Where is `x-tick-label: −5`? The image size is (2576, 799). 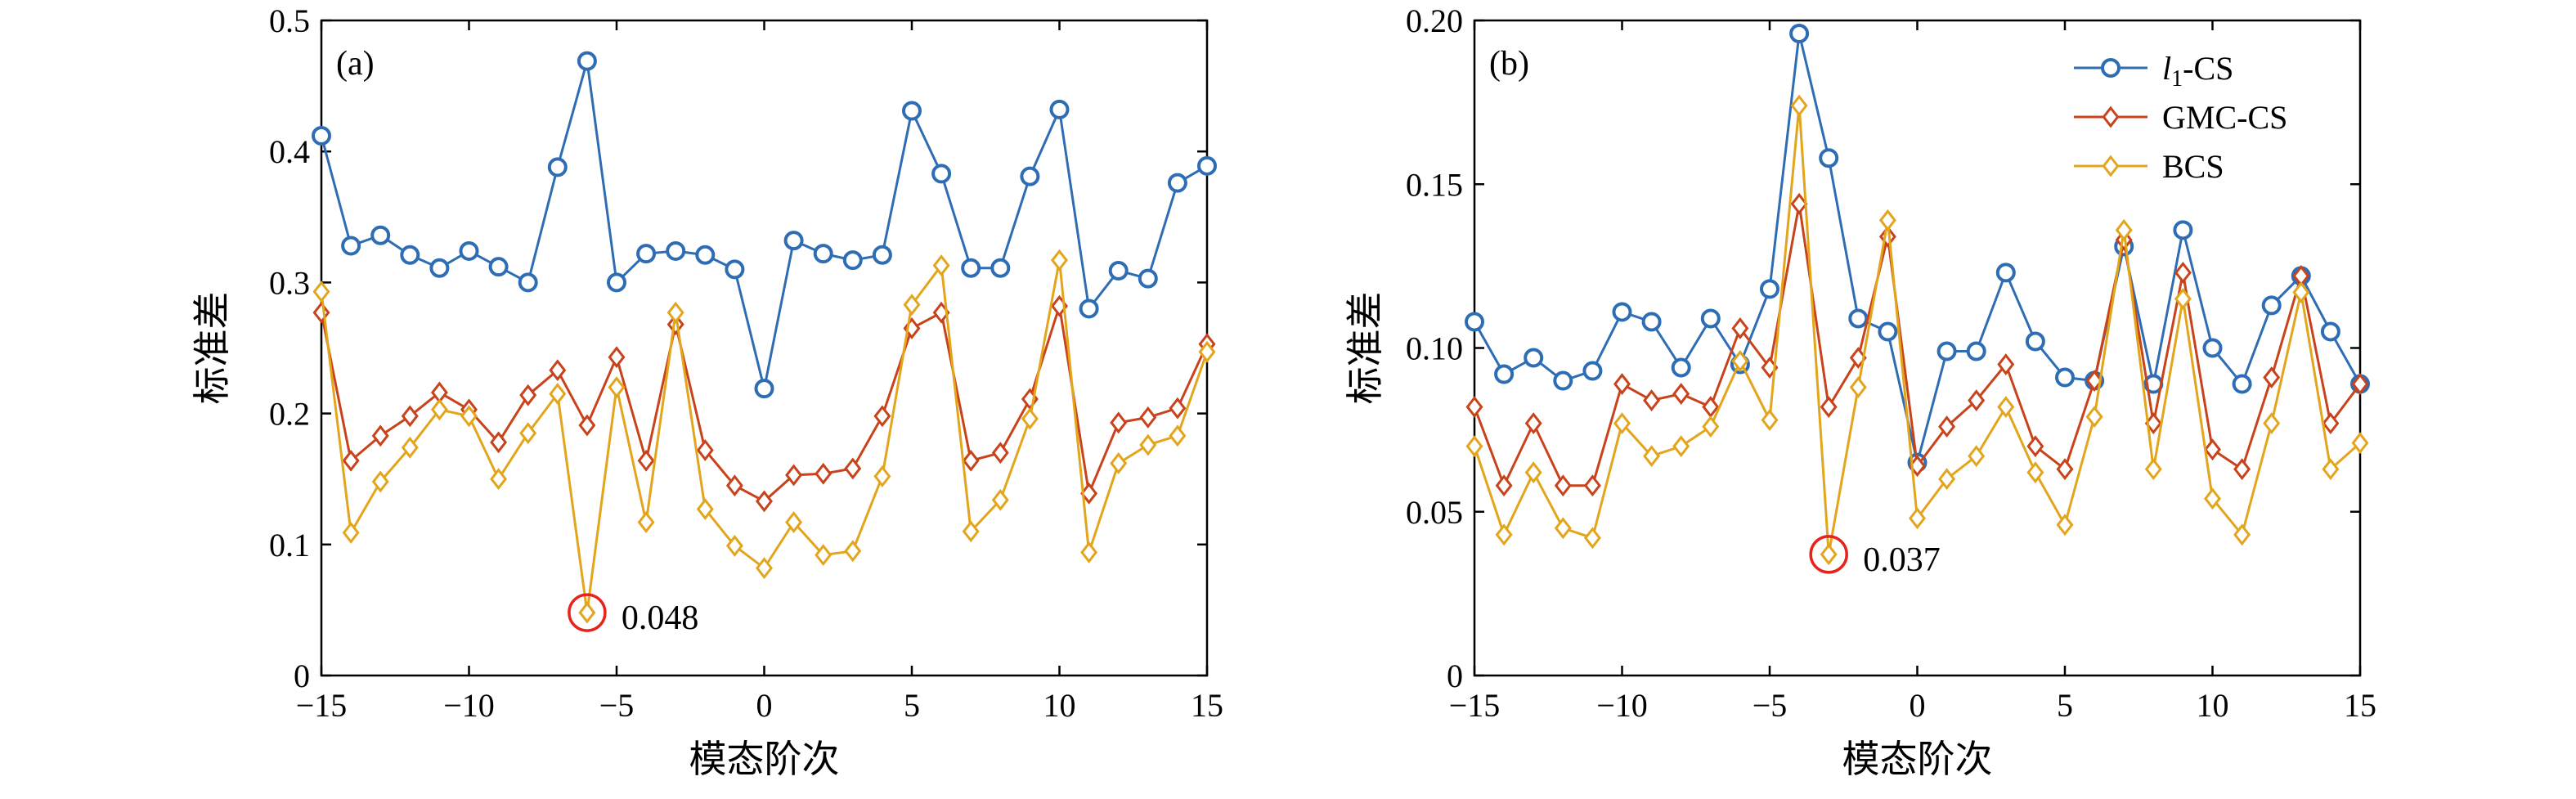
x-tick-label: −5 is located at coordinates (617, 705).